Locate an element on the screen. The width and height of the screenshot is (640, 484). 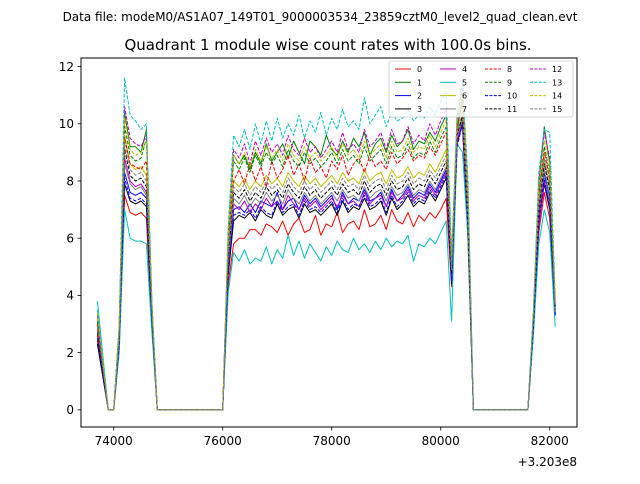
legend-label-8: 8 is located at coordinates (509, 69).